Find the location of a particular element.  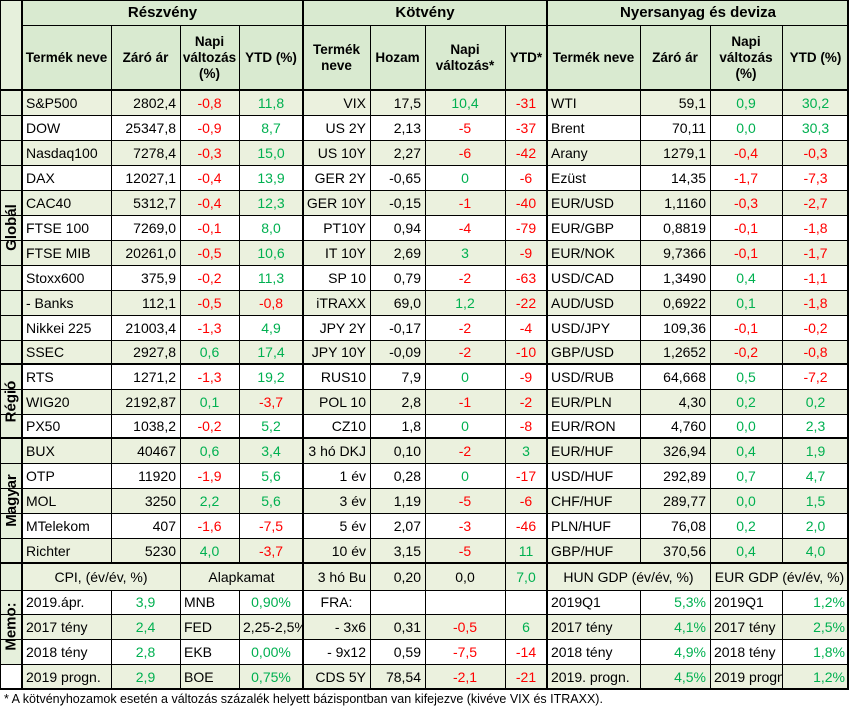

table-cell-value: 40467 is located at coordinates (156, 450).